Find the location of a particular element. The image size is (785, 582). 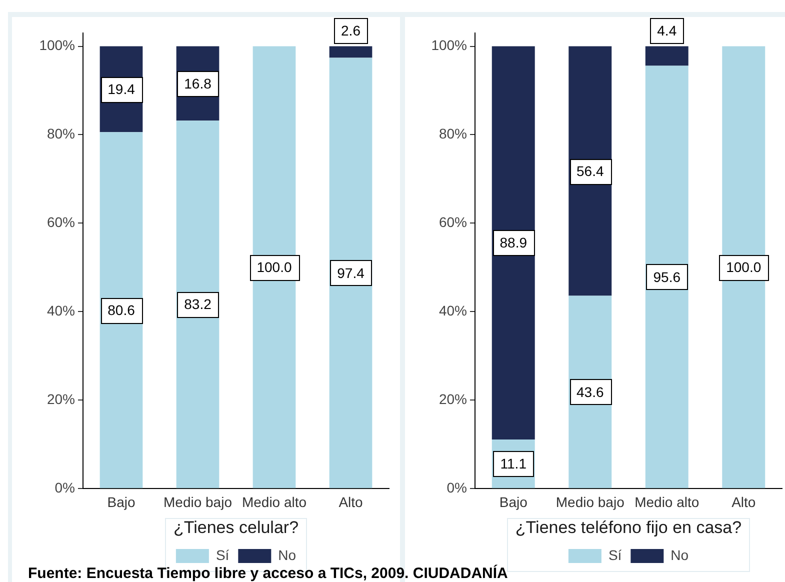

source-note: Fuente: Encuesta Tiempo libre y acceso a TICs, 2009. CIUDADANÍA is located at coordinates (268, 573).